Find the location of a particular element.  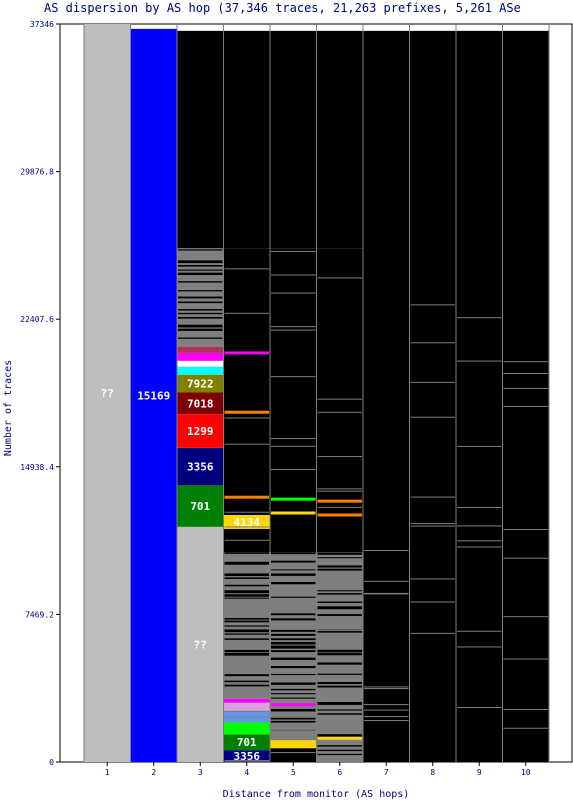

segment-label: 7018 is located at coordinates (200, 403).